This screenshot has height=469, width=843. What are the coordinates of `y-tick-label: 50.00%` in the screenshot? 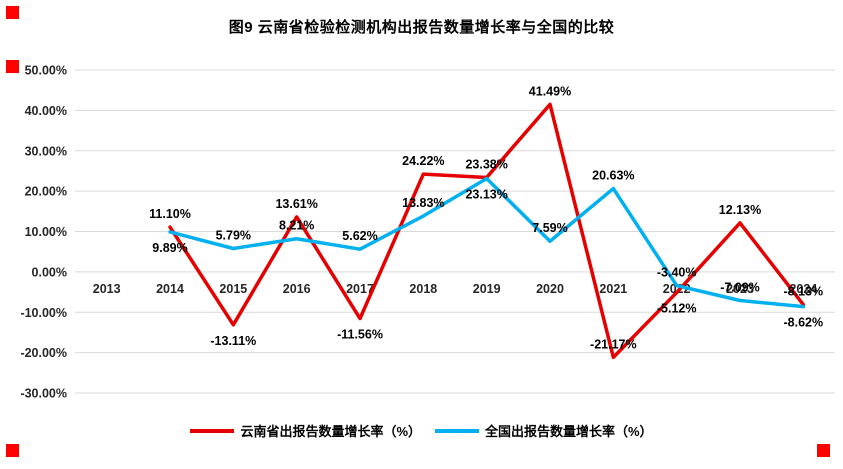 It's located at (46, 71).